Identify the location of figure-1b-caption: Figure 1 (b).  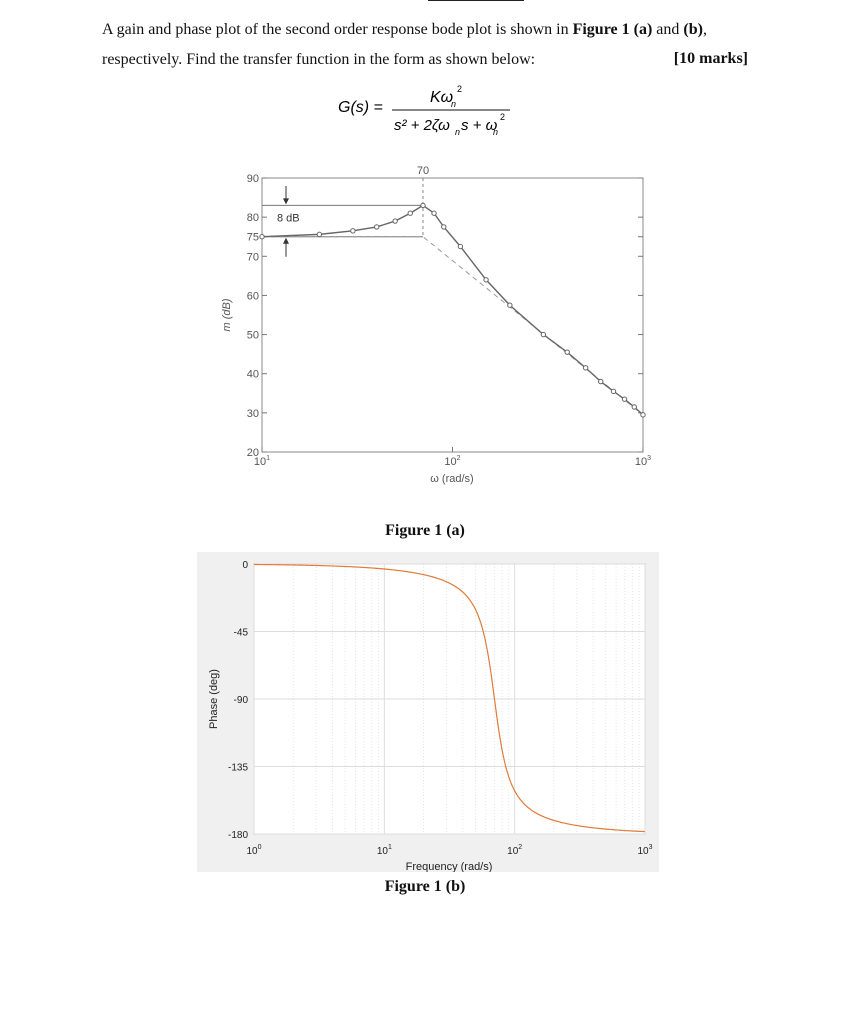
(425, 886).